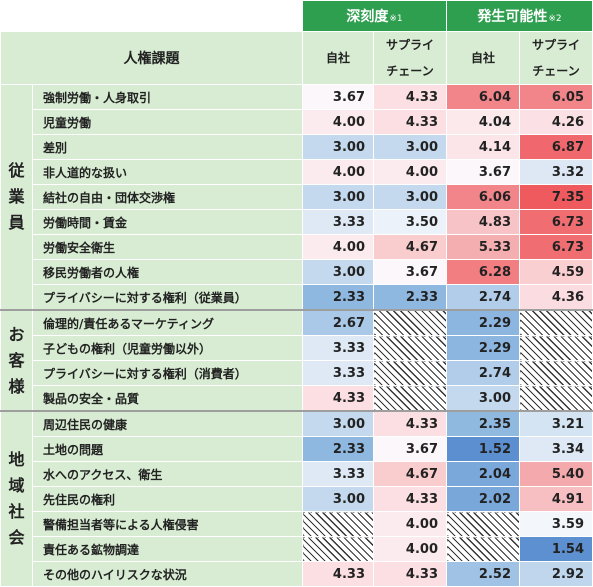 The width and height of the screenshot is (593, 587). I want to click on score-cell: 4.91, so click(556, 499).